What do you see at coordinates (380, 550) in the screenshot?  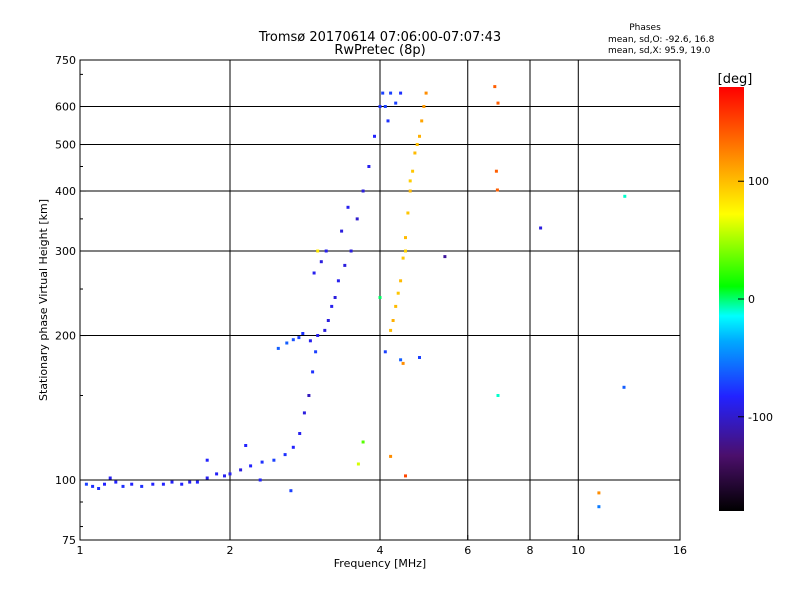 I see `x-tick-label: 4` at bounding box center [380, 550].